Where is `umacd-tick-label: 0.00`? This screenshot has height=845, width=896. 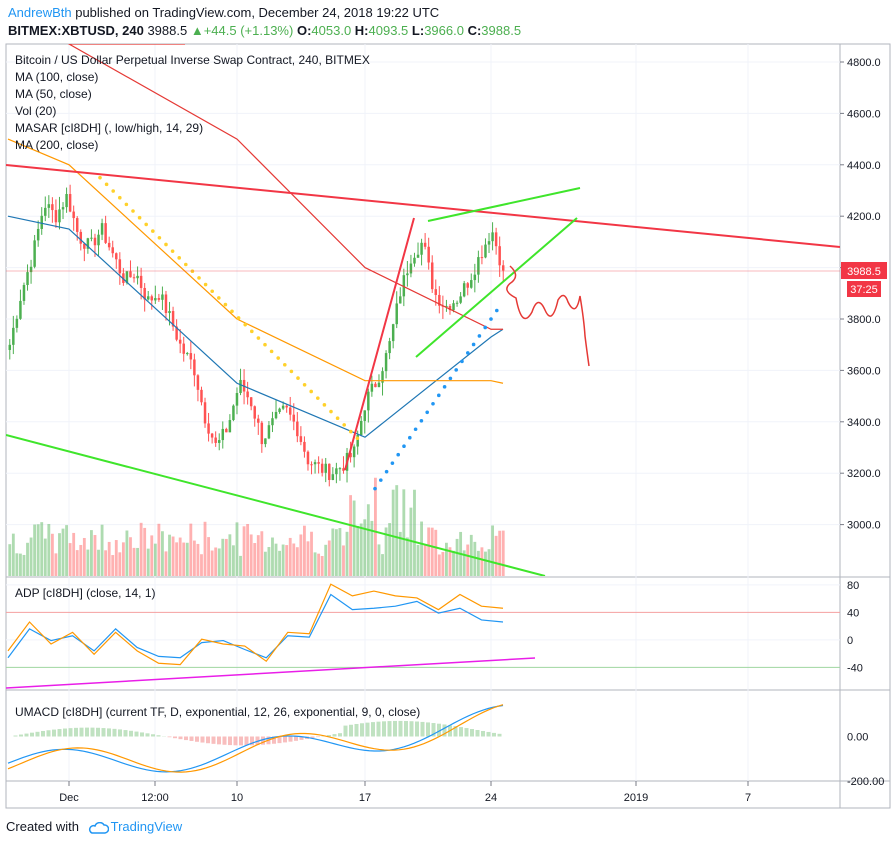 umacd-tick-label: 0.00 is located at coordinates (857, 738).